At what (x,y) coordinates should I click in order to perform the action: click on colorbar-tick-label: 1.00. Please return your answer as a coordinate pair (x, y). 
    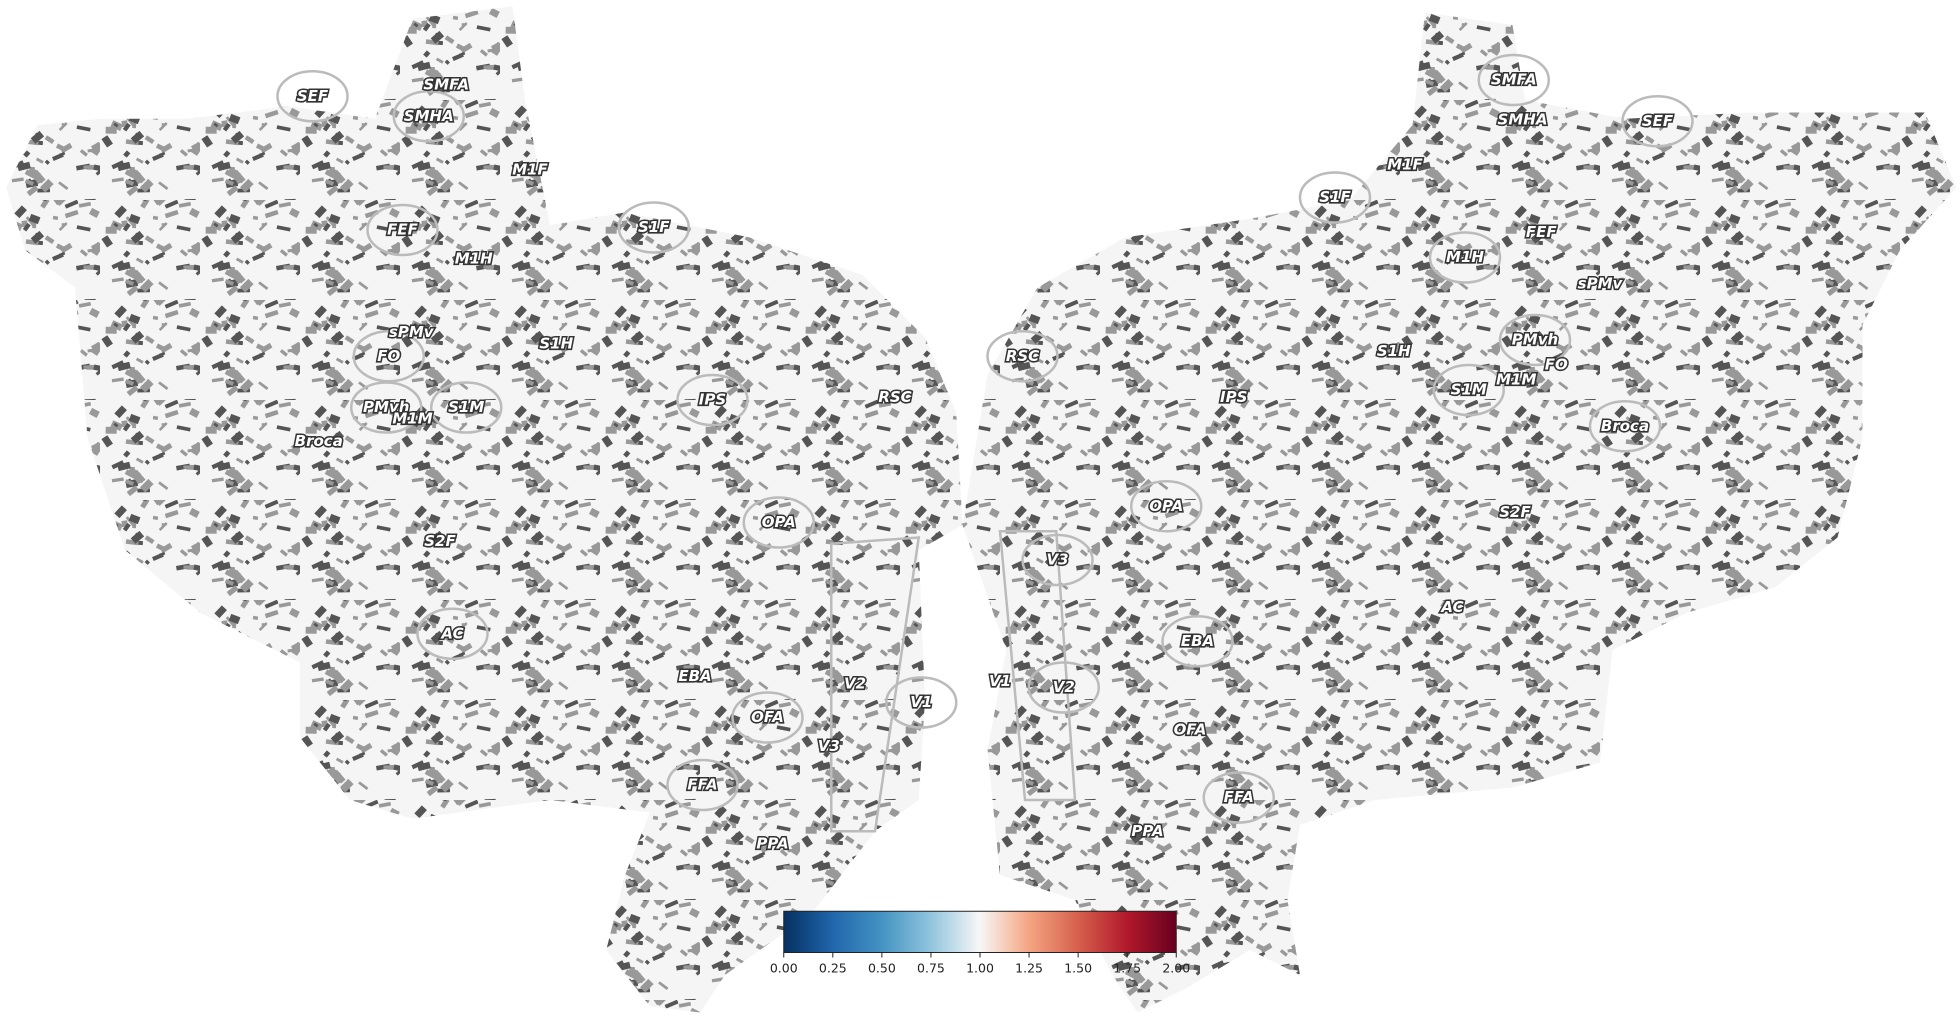
    Looking at the image, I should click on (980, 968).